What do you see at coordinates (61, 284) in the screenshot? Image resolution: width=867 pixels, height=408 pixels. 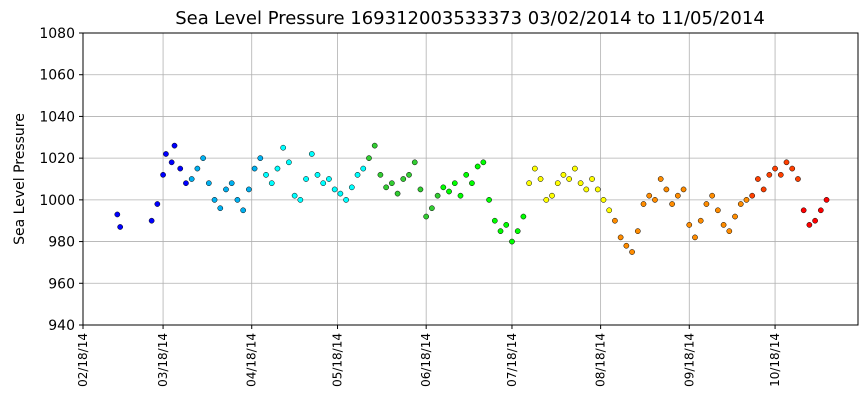 I see `y-tick-label: 960` at bounding box center [61, 284].